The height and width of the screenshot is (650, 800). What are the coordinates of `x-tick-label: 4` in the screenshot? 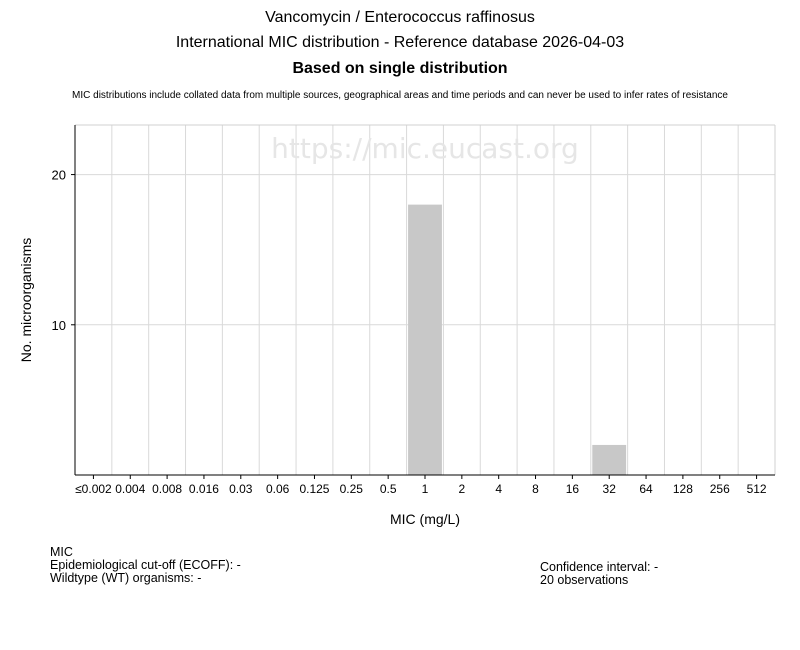 It's located at (498, 489).